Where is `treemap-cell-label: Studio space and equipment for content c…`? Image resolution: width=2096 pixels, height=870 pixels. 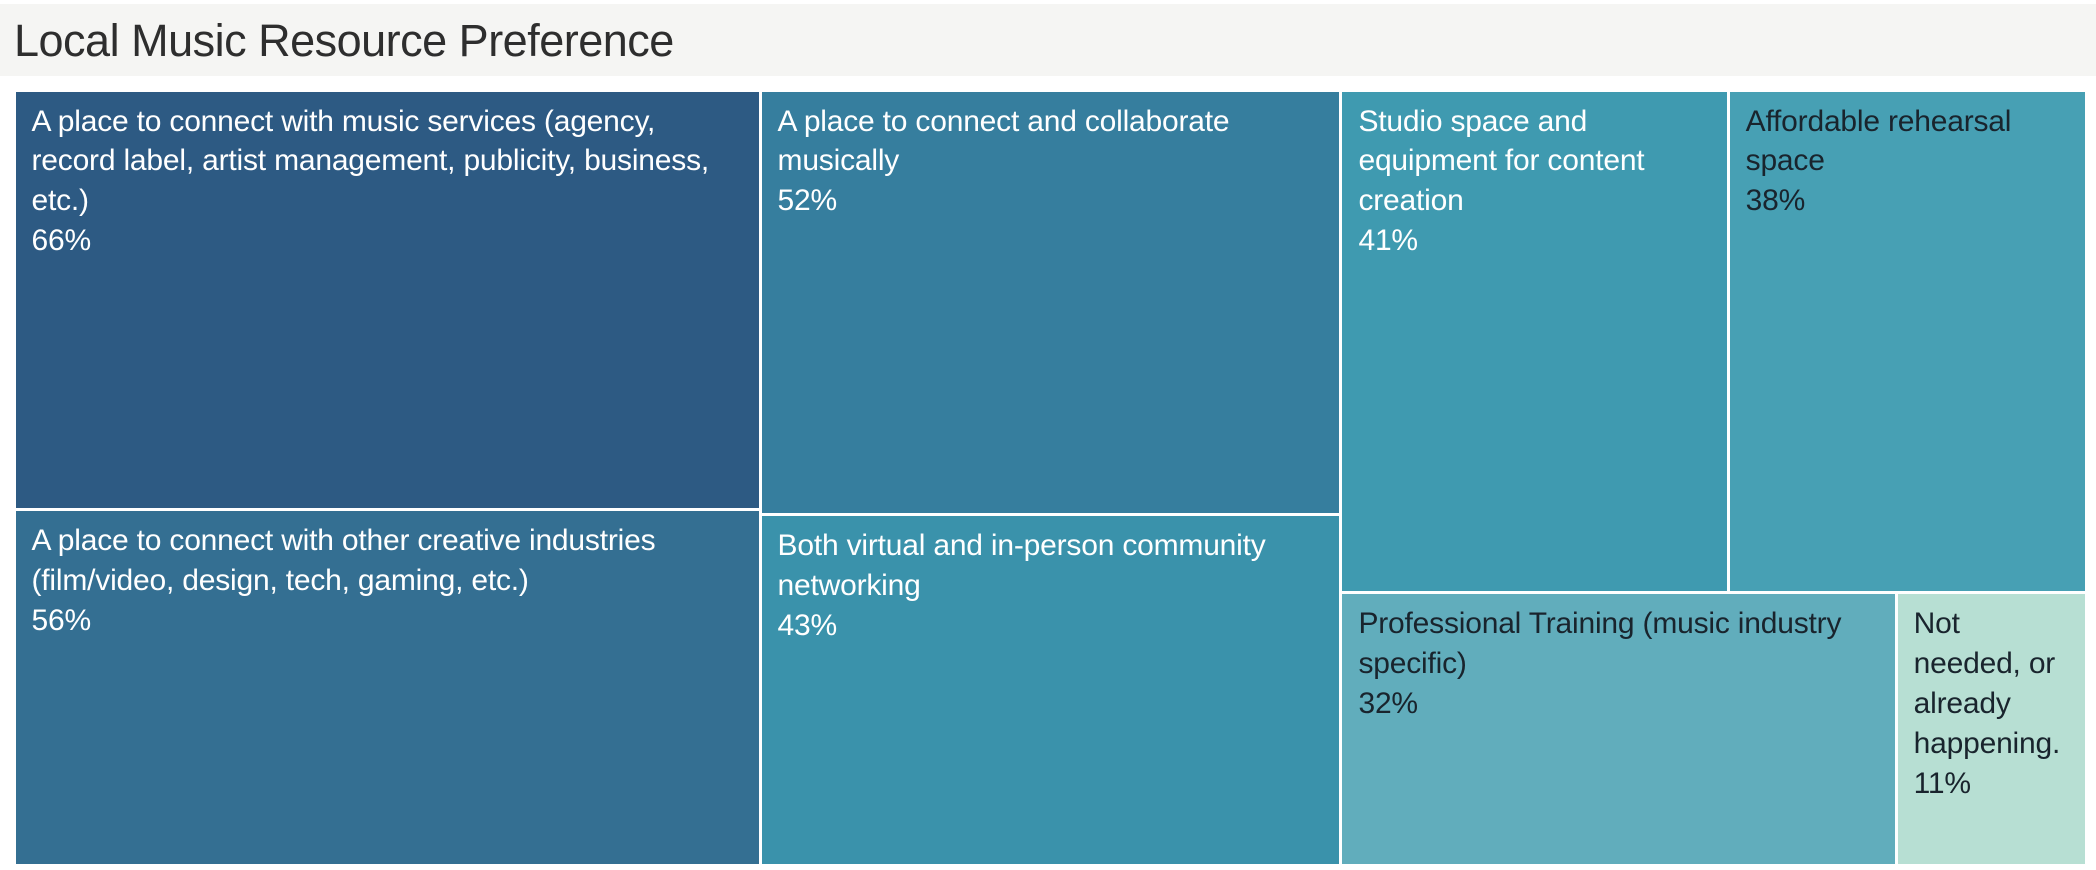
treemap-cell-label: Studio space and equipment for content c… is located at coordinates (1501, 161).